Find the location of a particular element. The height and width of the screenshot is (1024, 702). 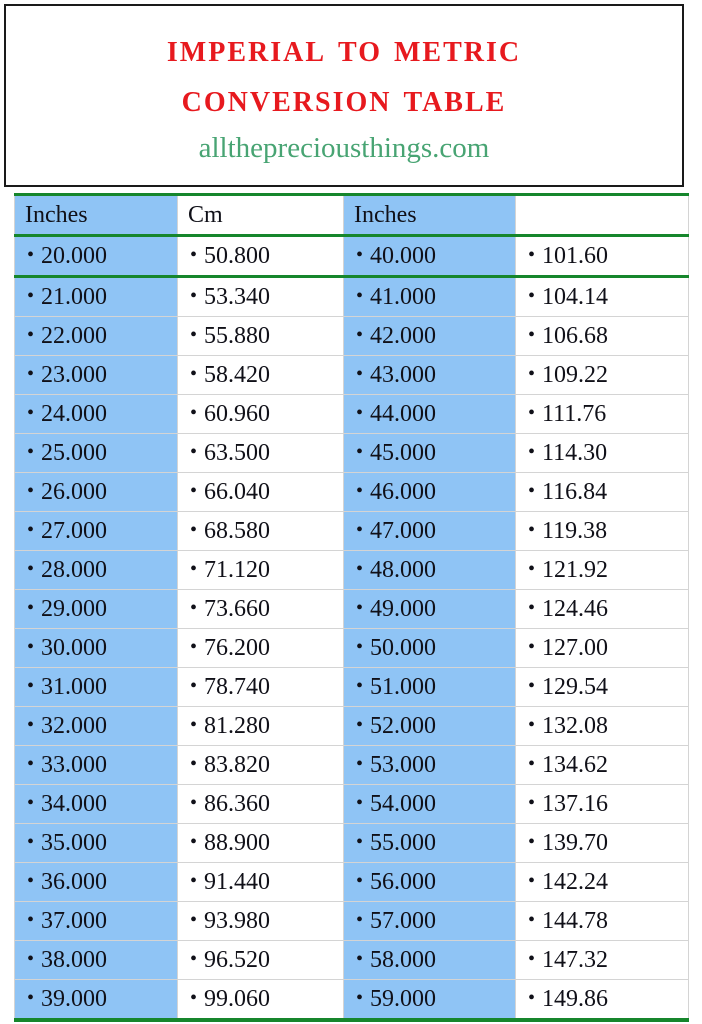

cell-value: 26.000 is located at coordinates (74, 491).